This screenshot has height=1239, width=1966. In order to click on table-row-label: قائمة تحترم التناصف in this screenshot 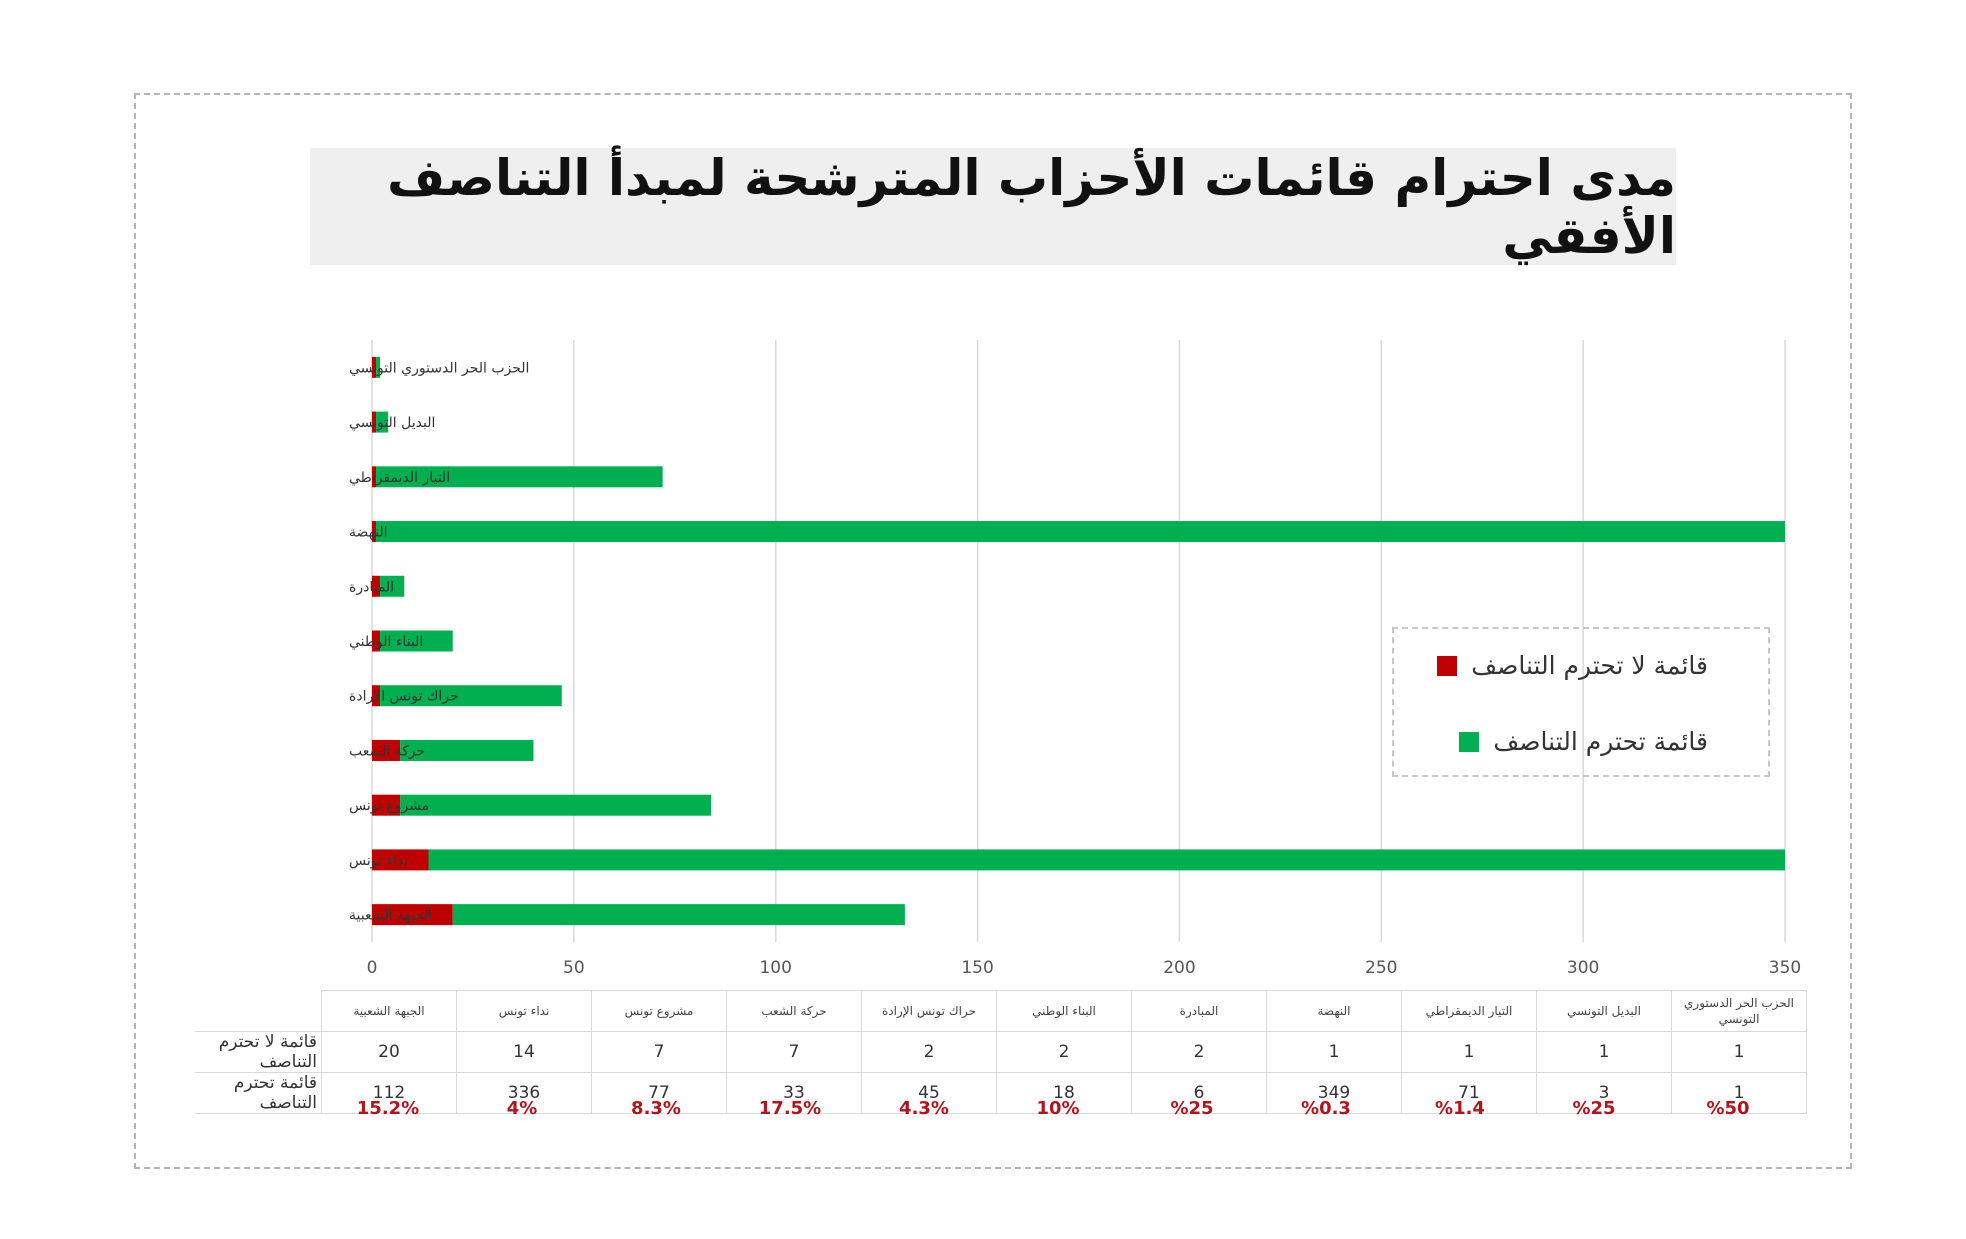, I will do `click(258, 1093)`.